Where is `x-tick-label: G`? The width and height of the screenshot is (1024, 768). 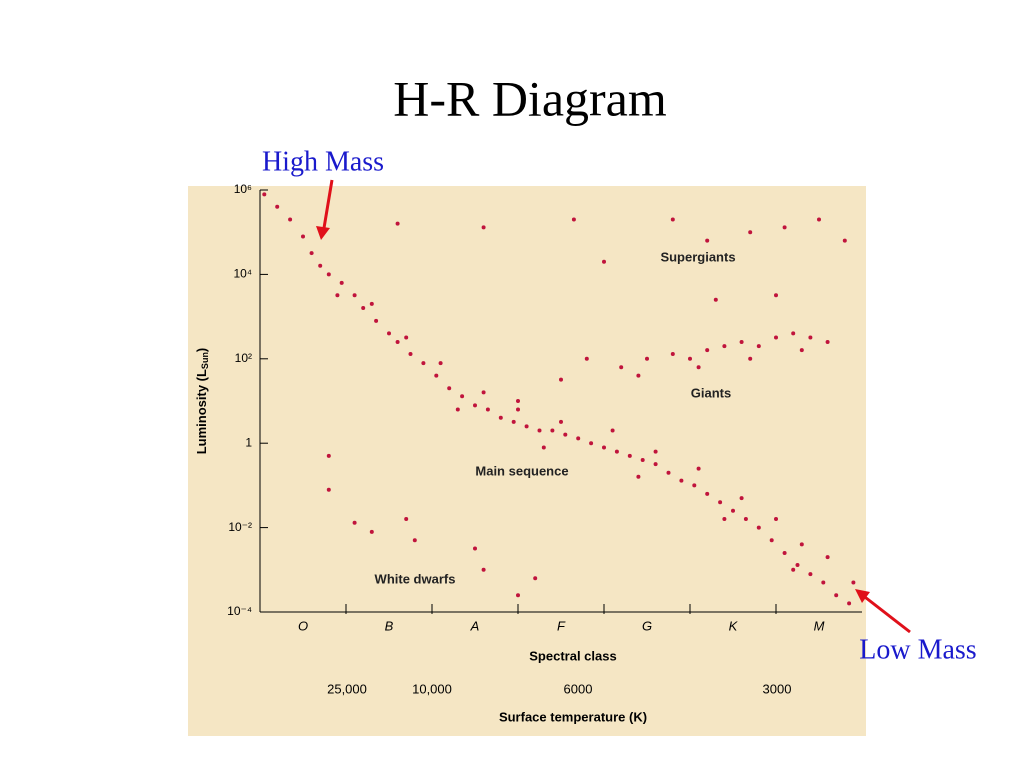 x-tick-label: G is located at coordinates (647, 625).